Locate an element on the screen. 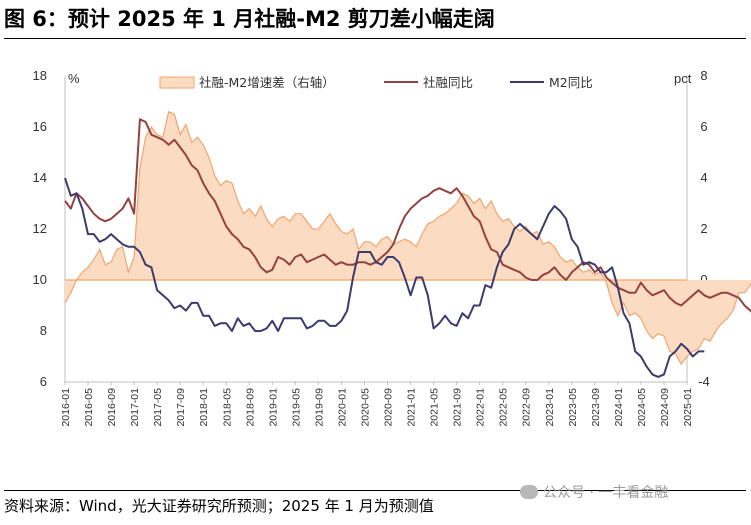 Image resolution: width=751 pixels, height=525 pixels. right-unit-label: pct is located at coordinates (683, 78).